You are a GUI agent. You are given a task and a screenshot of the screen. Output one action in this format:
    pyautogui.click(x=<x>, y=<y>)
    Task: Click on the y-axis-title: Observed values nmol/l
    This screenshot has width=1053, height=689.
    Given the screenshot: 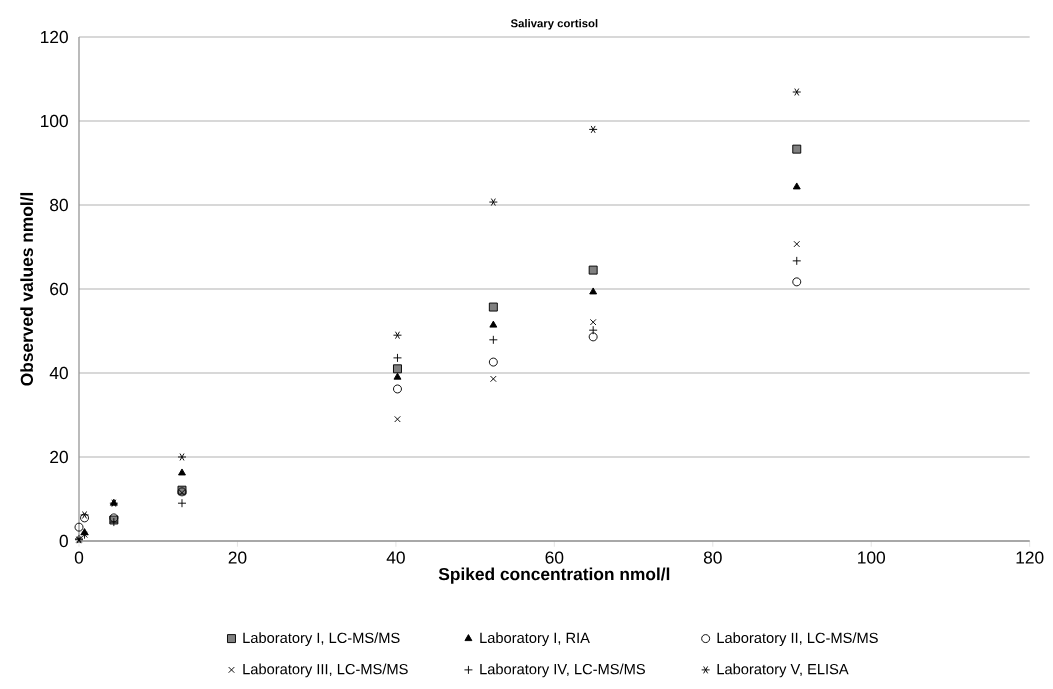 What is the action you would take?
    pyautogui.click(x=27, y=289)
    